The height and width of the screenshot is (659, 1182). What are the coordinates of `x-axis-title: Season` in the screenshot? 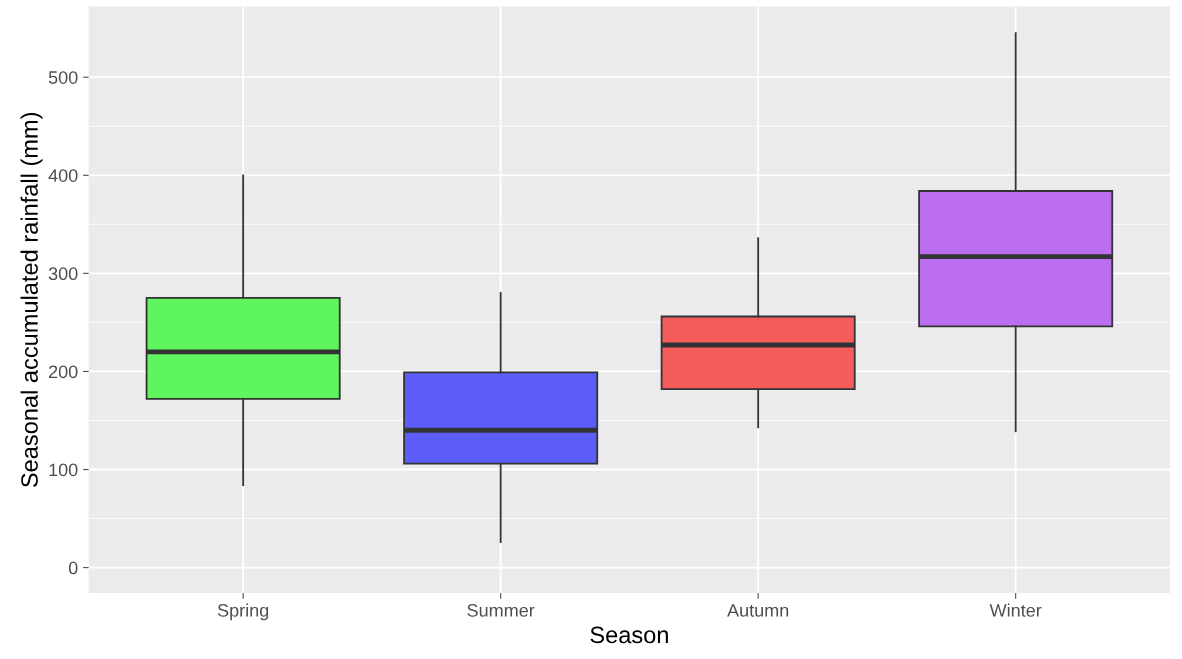 It's located at (629, 635).